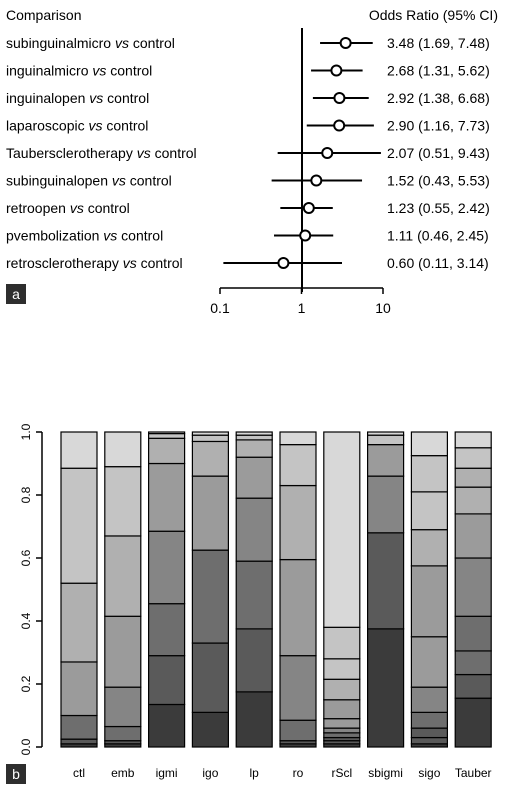 Image resolution: width=515 pixels, height=788 pixels. What do you see at coordinates (167, 773) in the screenshot?
I see `bar-category-label: igmi` at bounding box center [167, 773].